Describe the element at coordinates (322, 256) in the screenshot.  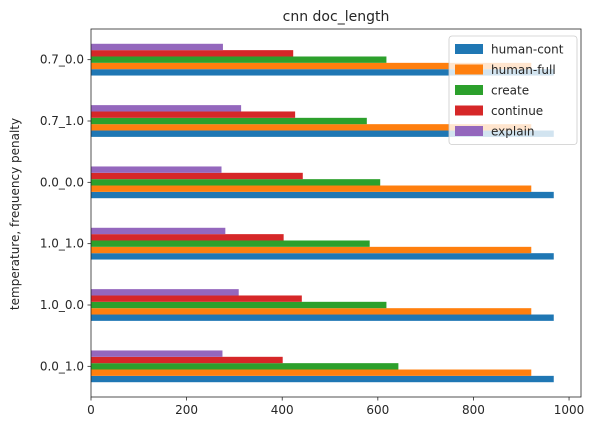
I see `bar-human-cont-1.0_1.0` at that location.